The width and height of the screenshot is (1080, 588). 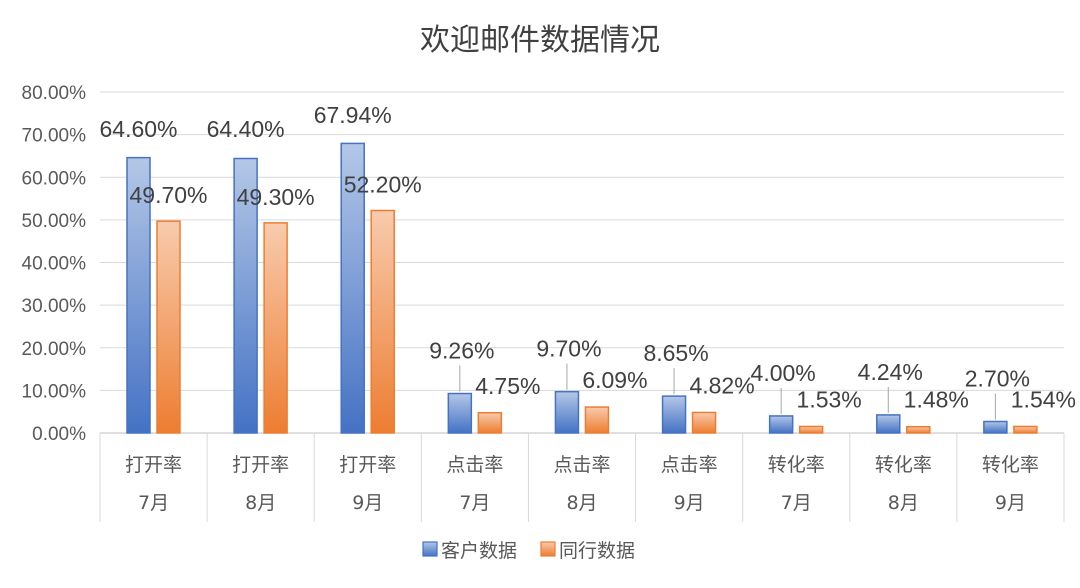 I want to click on data-label-peer: 1.48%, so click(x=936, y=400).